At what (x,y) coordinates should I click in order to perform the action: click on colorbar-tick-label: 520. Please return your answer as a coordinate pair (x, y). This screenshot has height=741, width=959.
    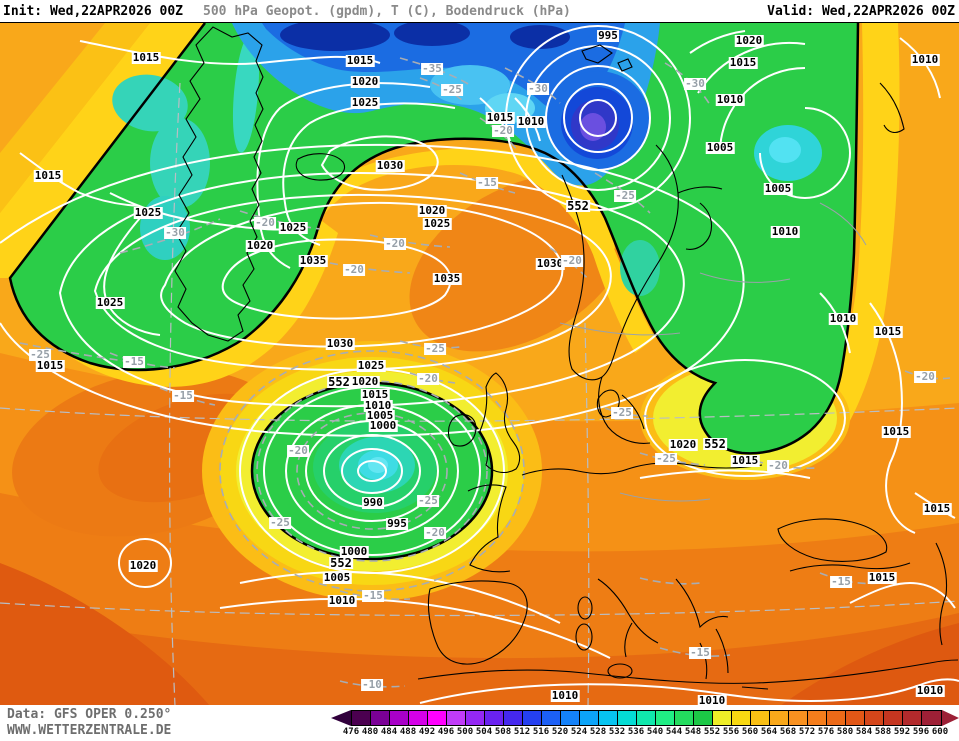
    Looking at the image, I should click on (560, 732).